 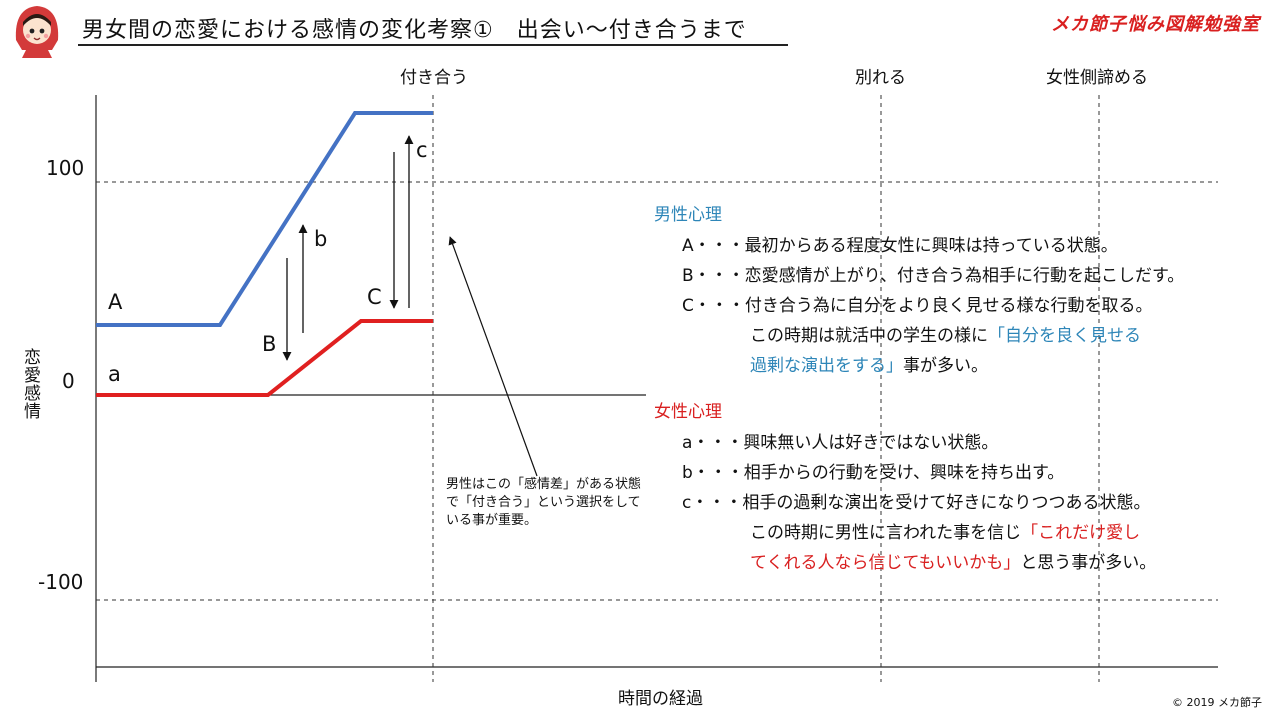 What do you see at coordinates (688, 215) in the screenshot?
I see `male-heading: 男性心理` at bounding box center [688, 215].